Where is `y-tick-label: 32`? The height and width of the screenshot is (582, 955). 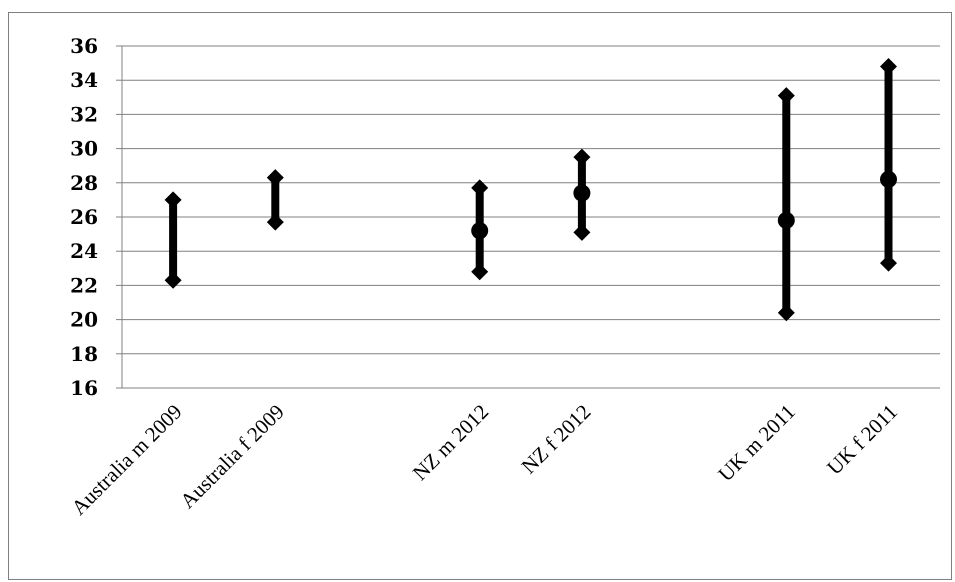
y-tick-label: 32 is located at coordinates (84, 114).